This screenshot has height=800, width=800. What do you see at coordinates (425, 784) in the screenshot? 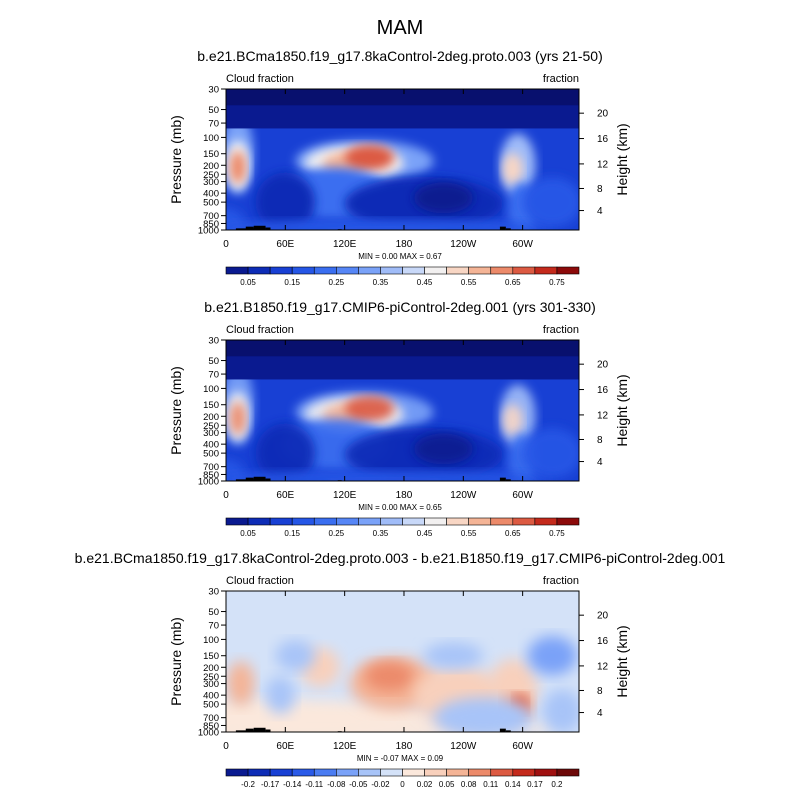
I see `colorbar-label: 0.02` at bounding box center [425, 784].